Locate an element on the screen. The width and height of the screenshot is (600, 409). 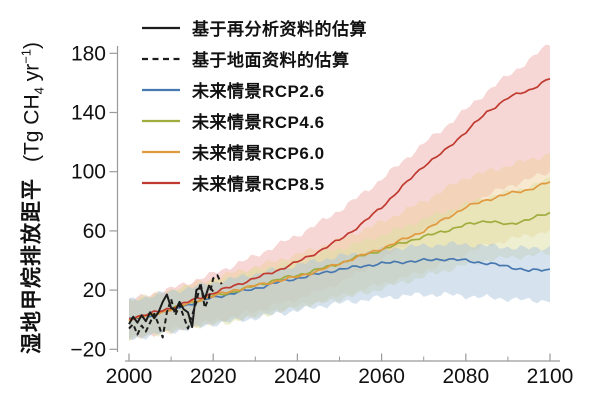
legend-swatch-rcp85 is located at coordinates (161, 182).